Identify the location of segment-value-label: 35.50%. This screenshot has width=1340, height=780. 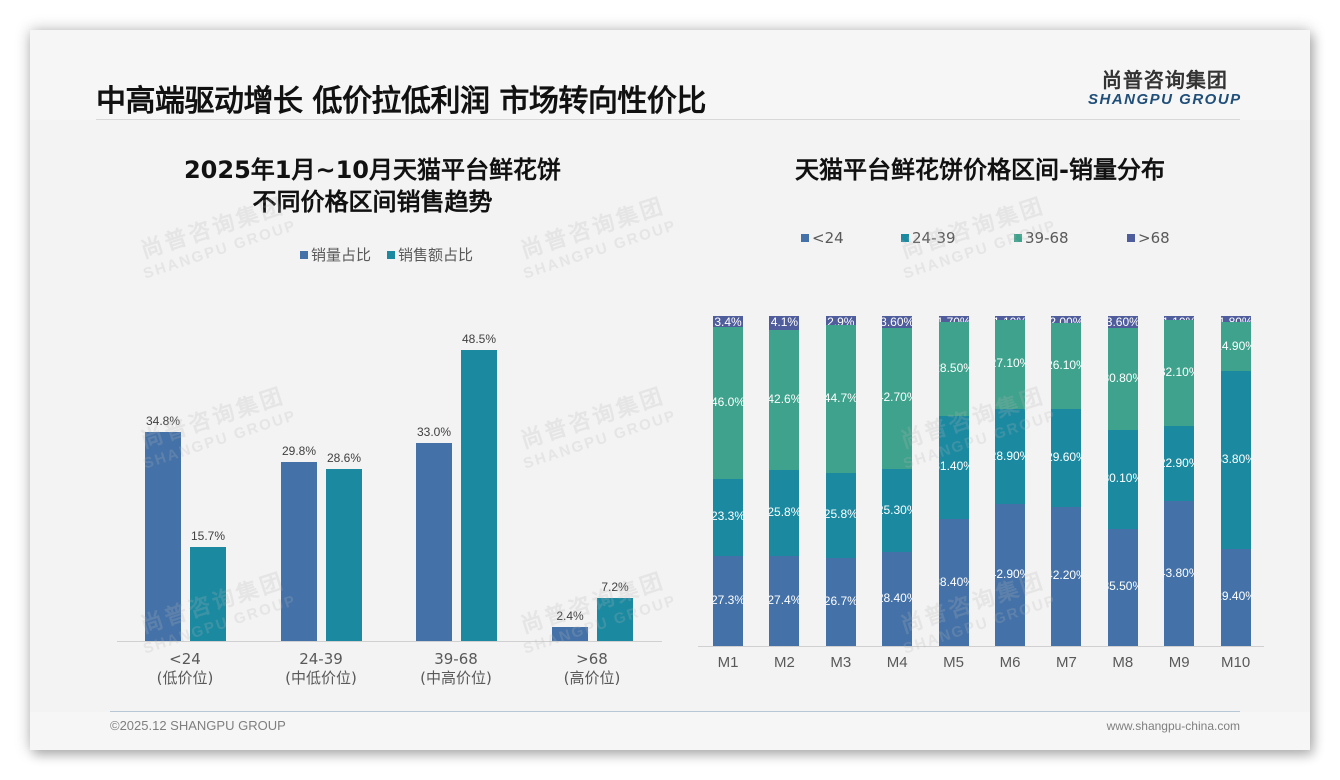
(1123, 586).